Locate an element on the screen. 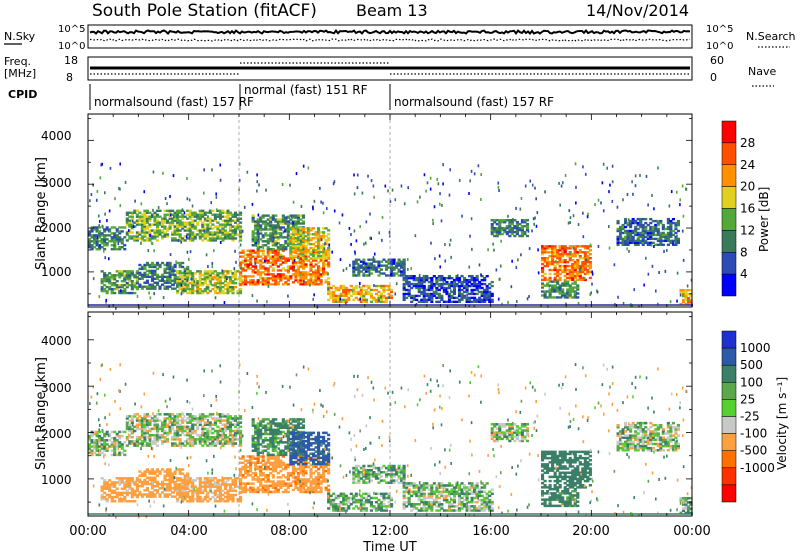  power-colorbar-swatch is located at coordinates (729, 197).